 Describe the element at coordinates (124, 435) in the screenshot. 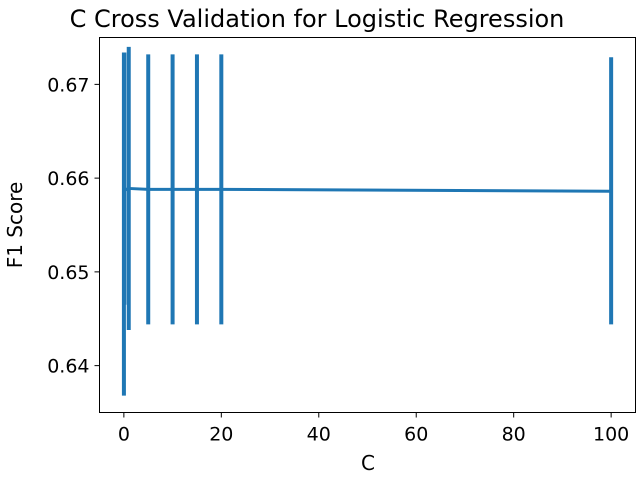

I see `x-tick-label: 0` at that location.